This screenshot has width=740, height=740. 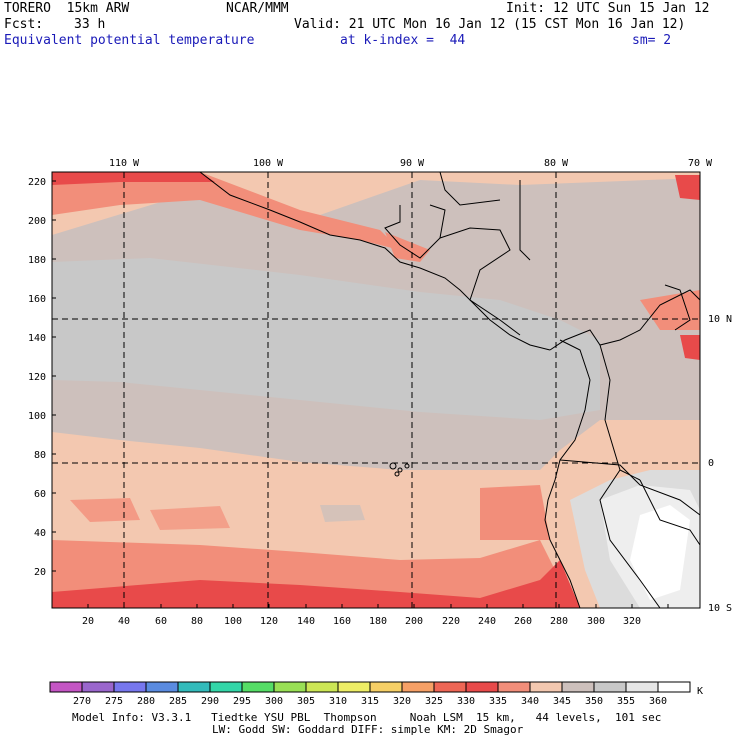 I want to click on colorbar-label: 270, so click(x=82, y=701).